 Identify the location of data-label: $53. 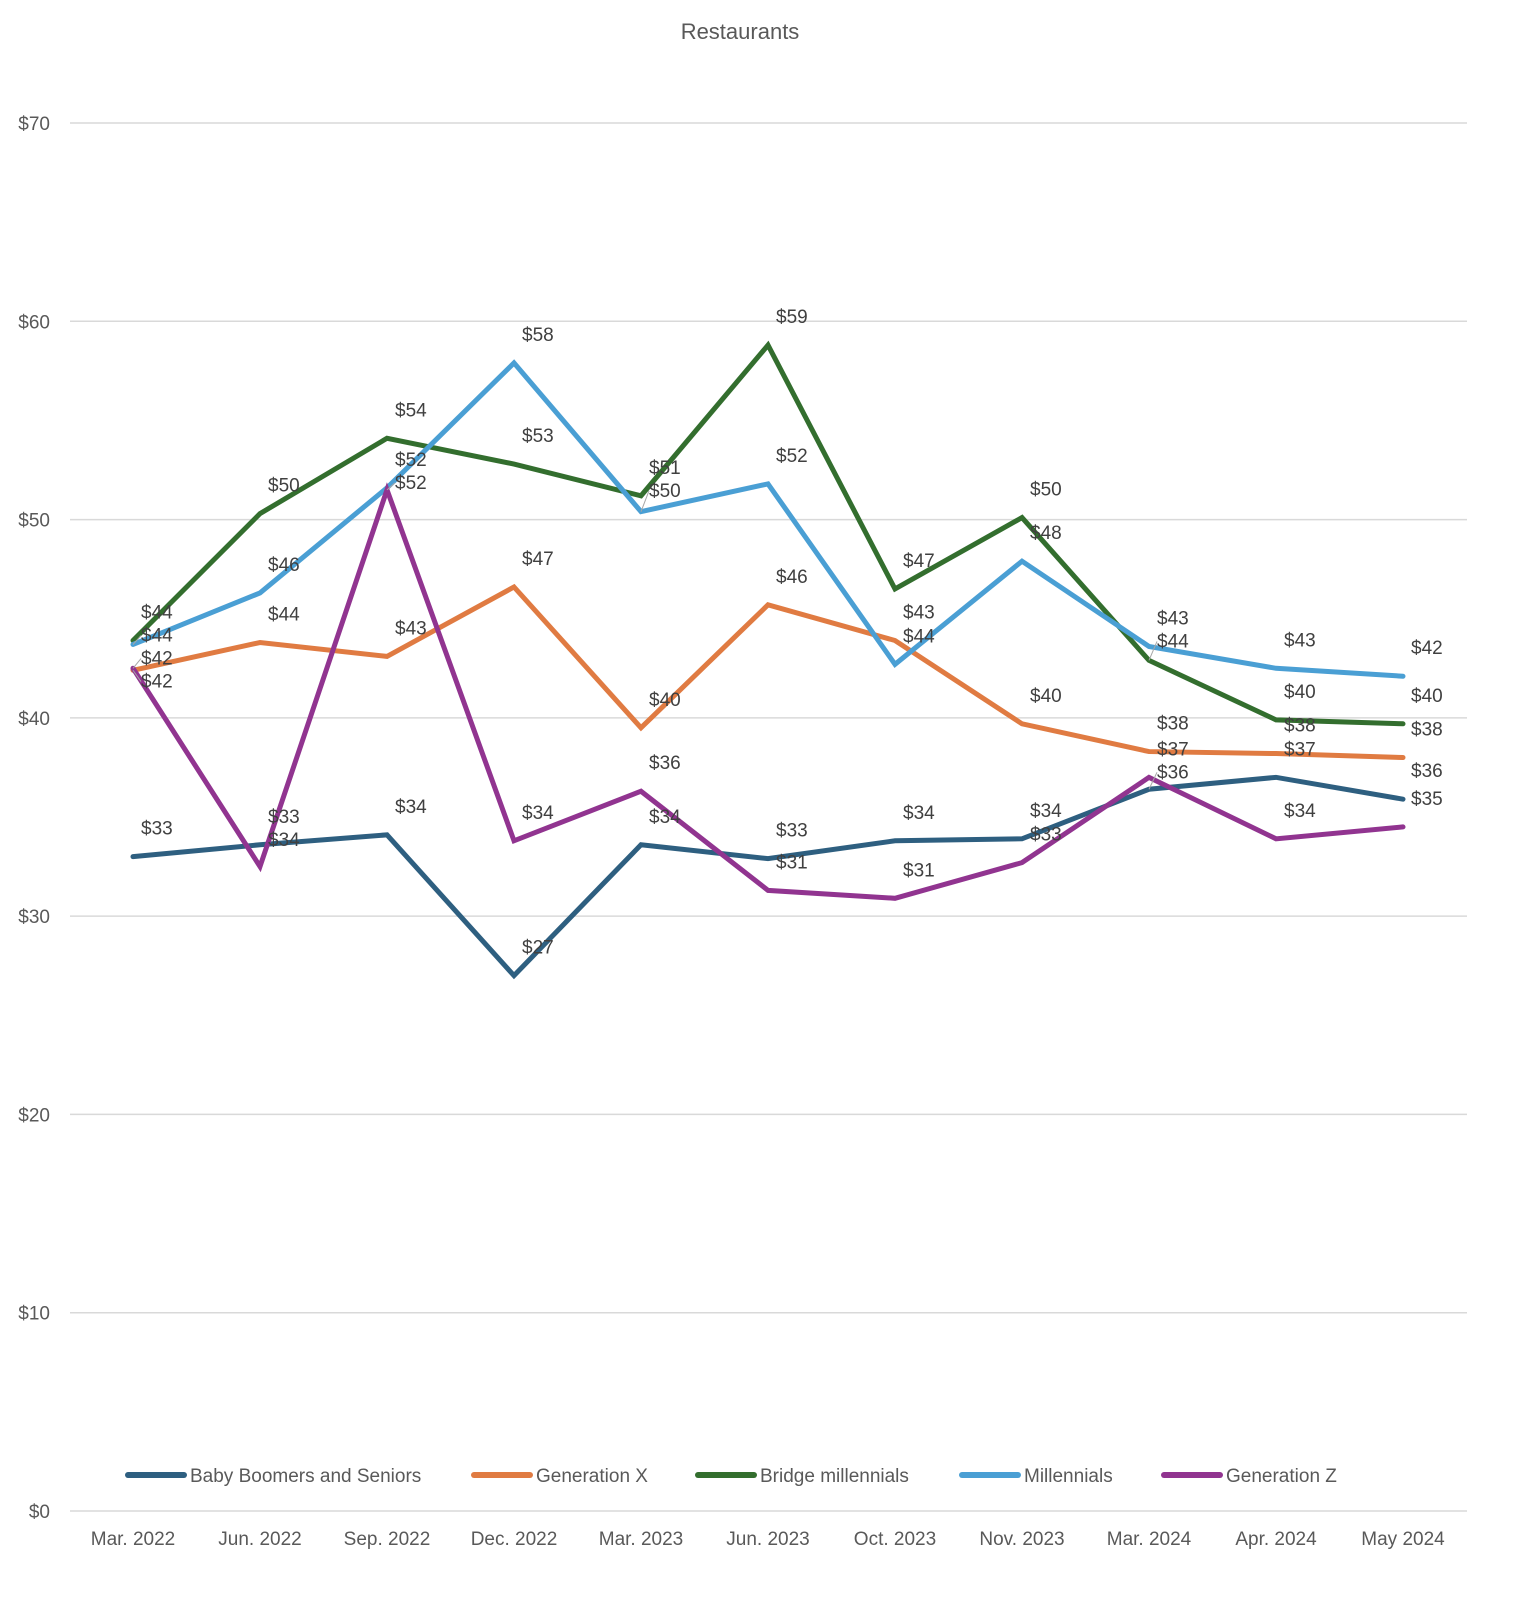
(538, 436).